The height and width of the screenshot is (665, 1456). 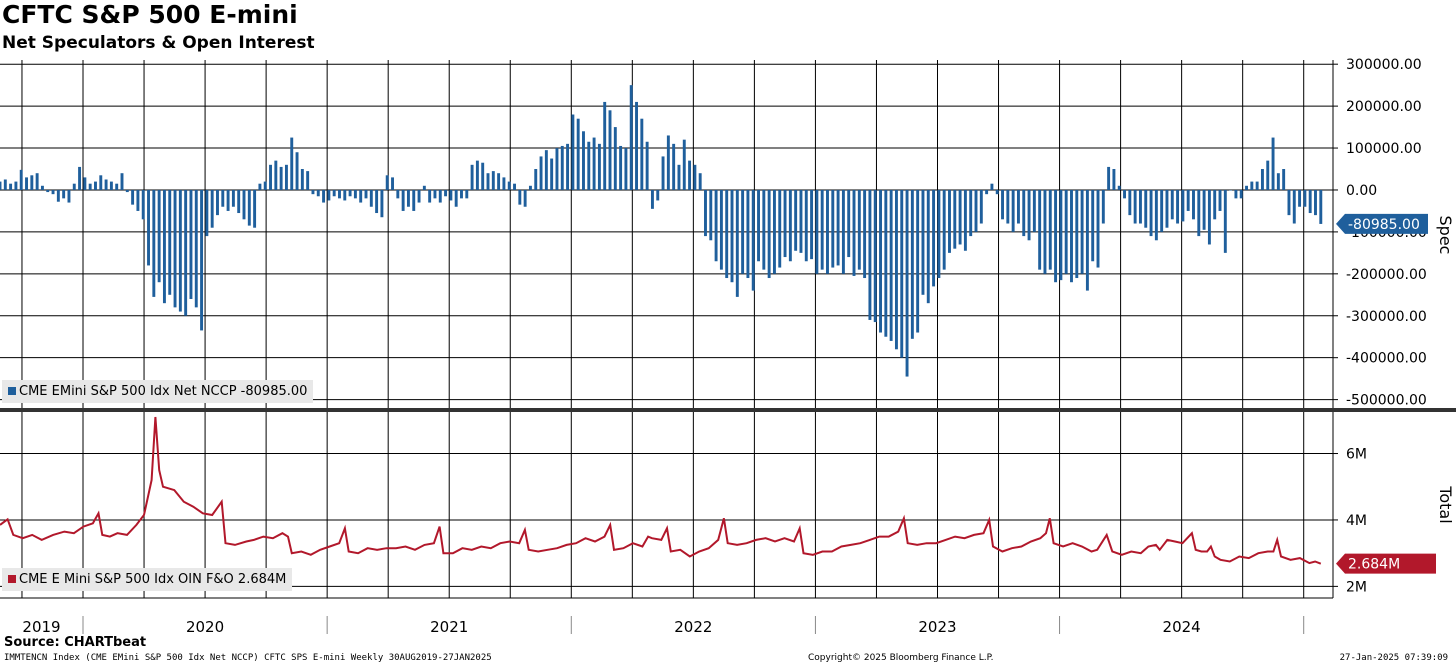 I want to click on ytick-label-total: 2M, so click(x=1356, y=587).